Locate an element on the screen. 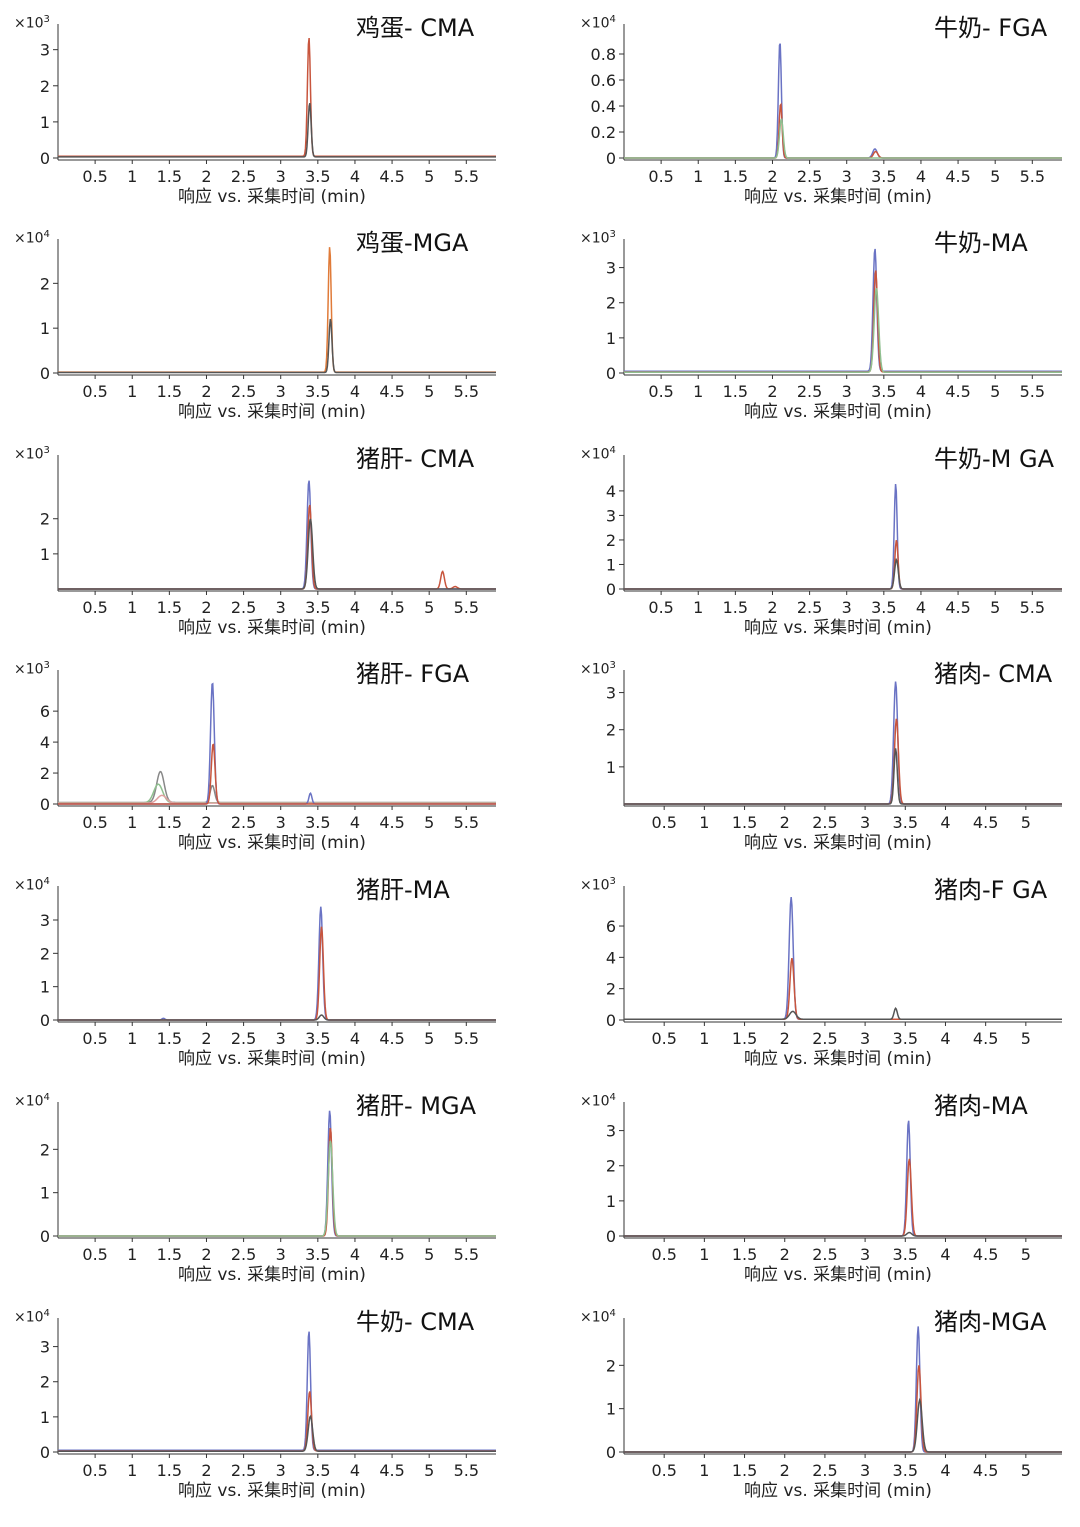  chart-title: 猪肝-MA is located at coordinates (403, 890).